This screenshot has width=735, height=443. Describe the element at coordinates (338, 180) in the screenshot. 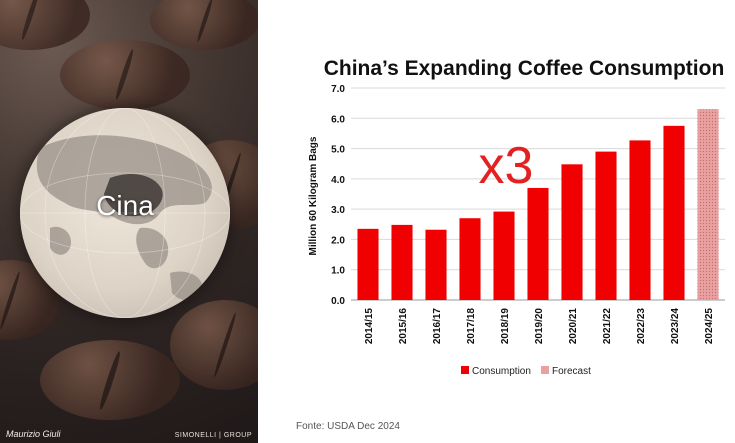

I see `y-tick-label: 4.0` at that location.